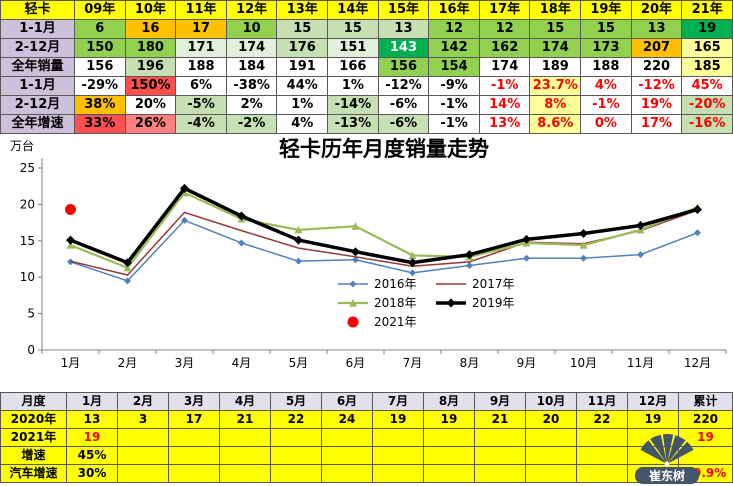 This screenshot has width=733, height=486. What do you see at coordinates (33, 473) in the screenshot?
I see `month-row-label: 汽车增速` at bounding box center [33, 473].